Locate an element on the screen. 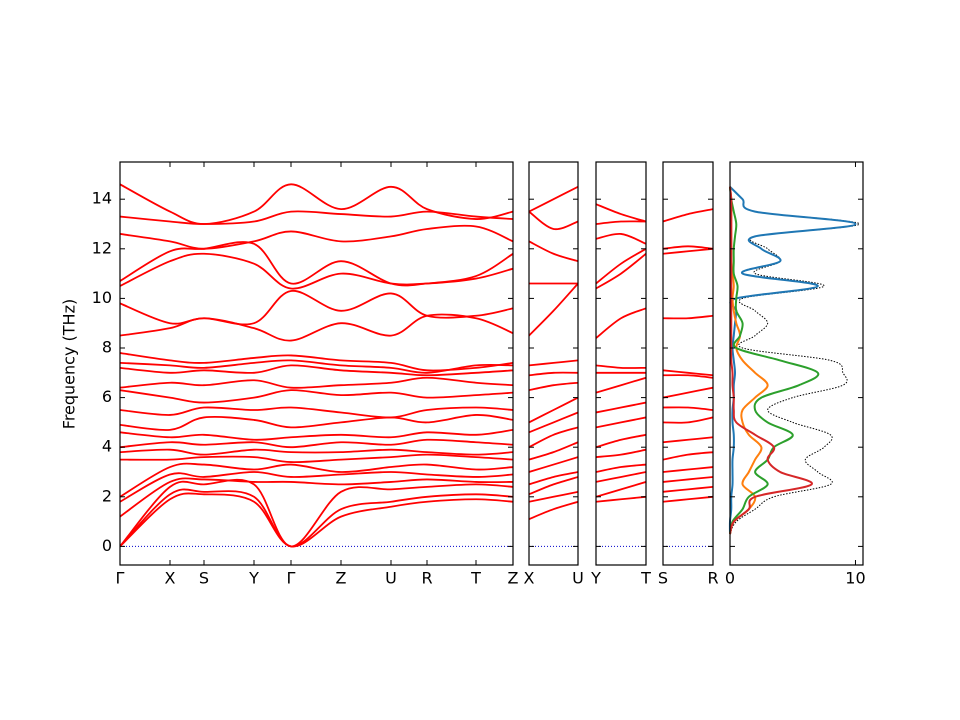 The height and width of the screenshot is (720, 960). y-axis-label: Frequency (THz) is located at coordinates (69, 364).